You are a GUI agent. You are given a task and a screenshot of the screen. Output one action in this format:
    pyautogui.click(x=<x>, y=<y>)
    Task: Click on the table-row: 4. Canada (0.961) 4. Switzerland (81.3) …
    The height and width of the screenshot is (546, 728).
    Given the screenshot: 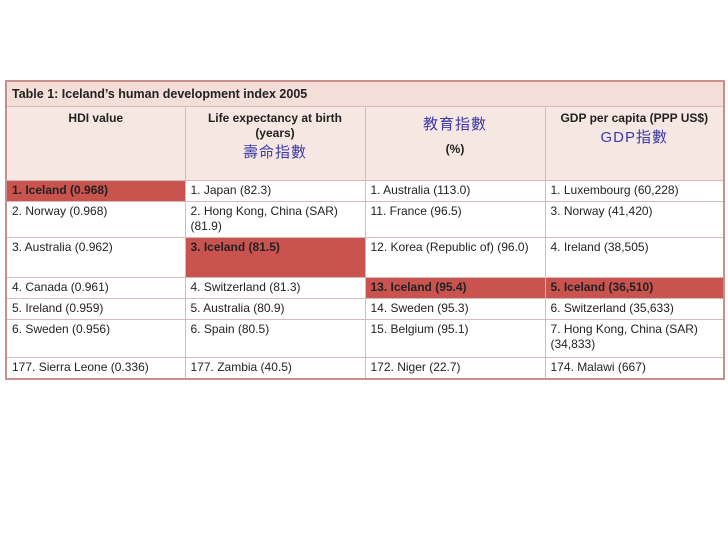 What is the action you would take?
    pyautogui.click(x=365, y=288)
    